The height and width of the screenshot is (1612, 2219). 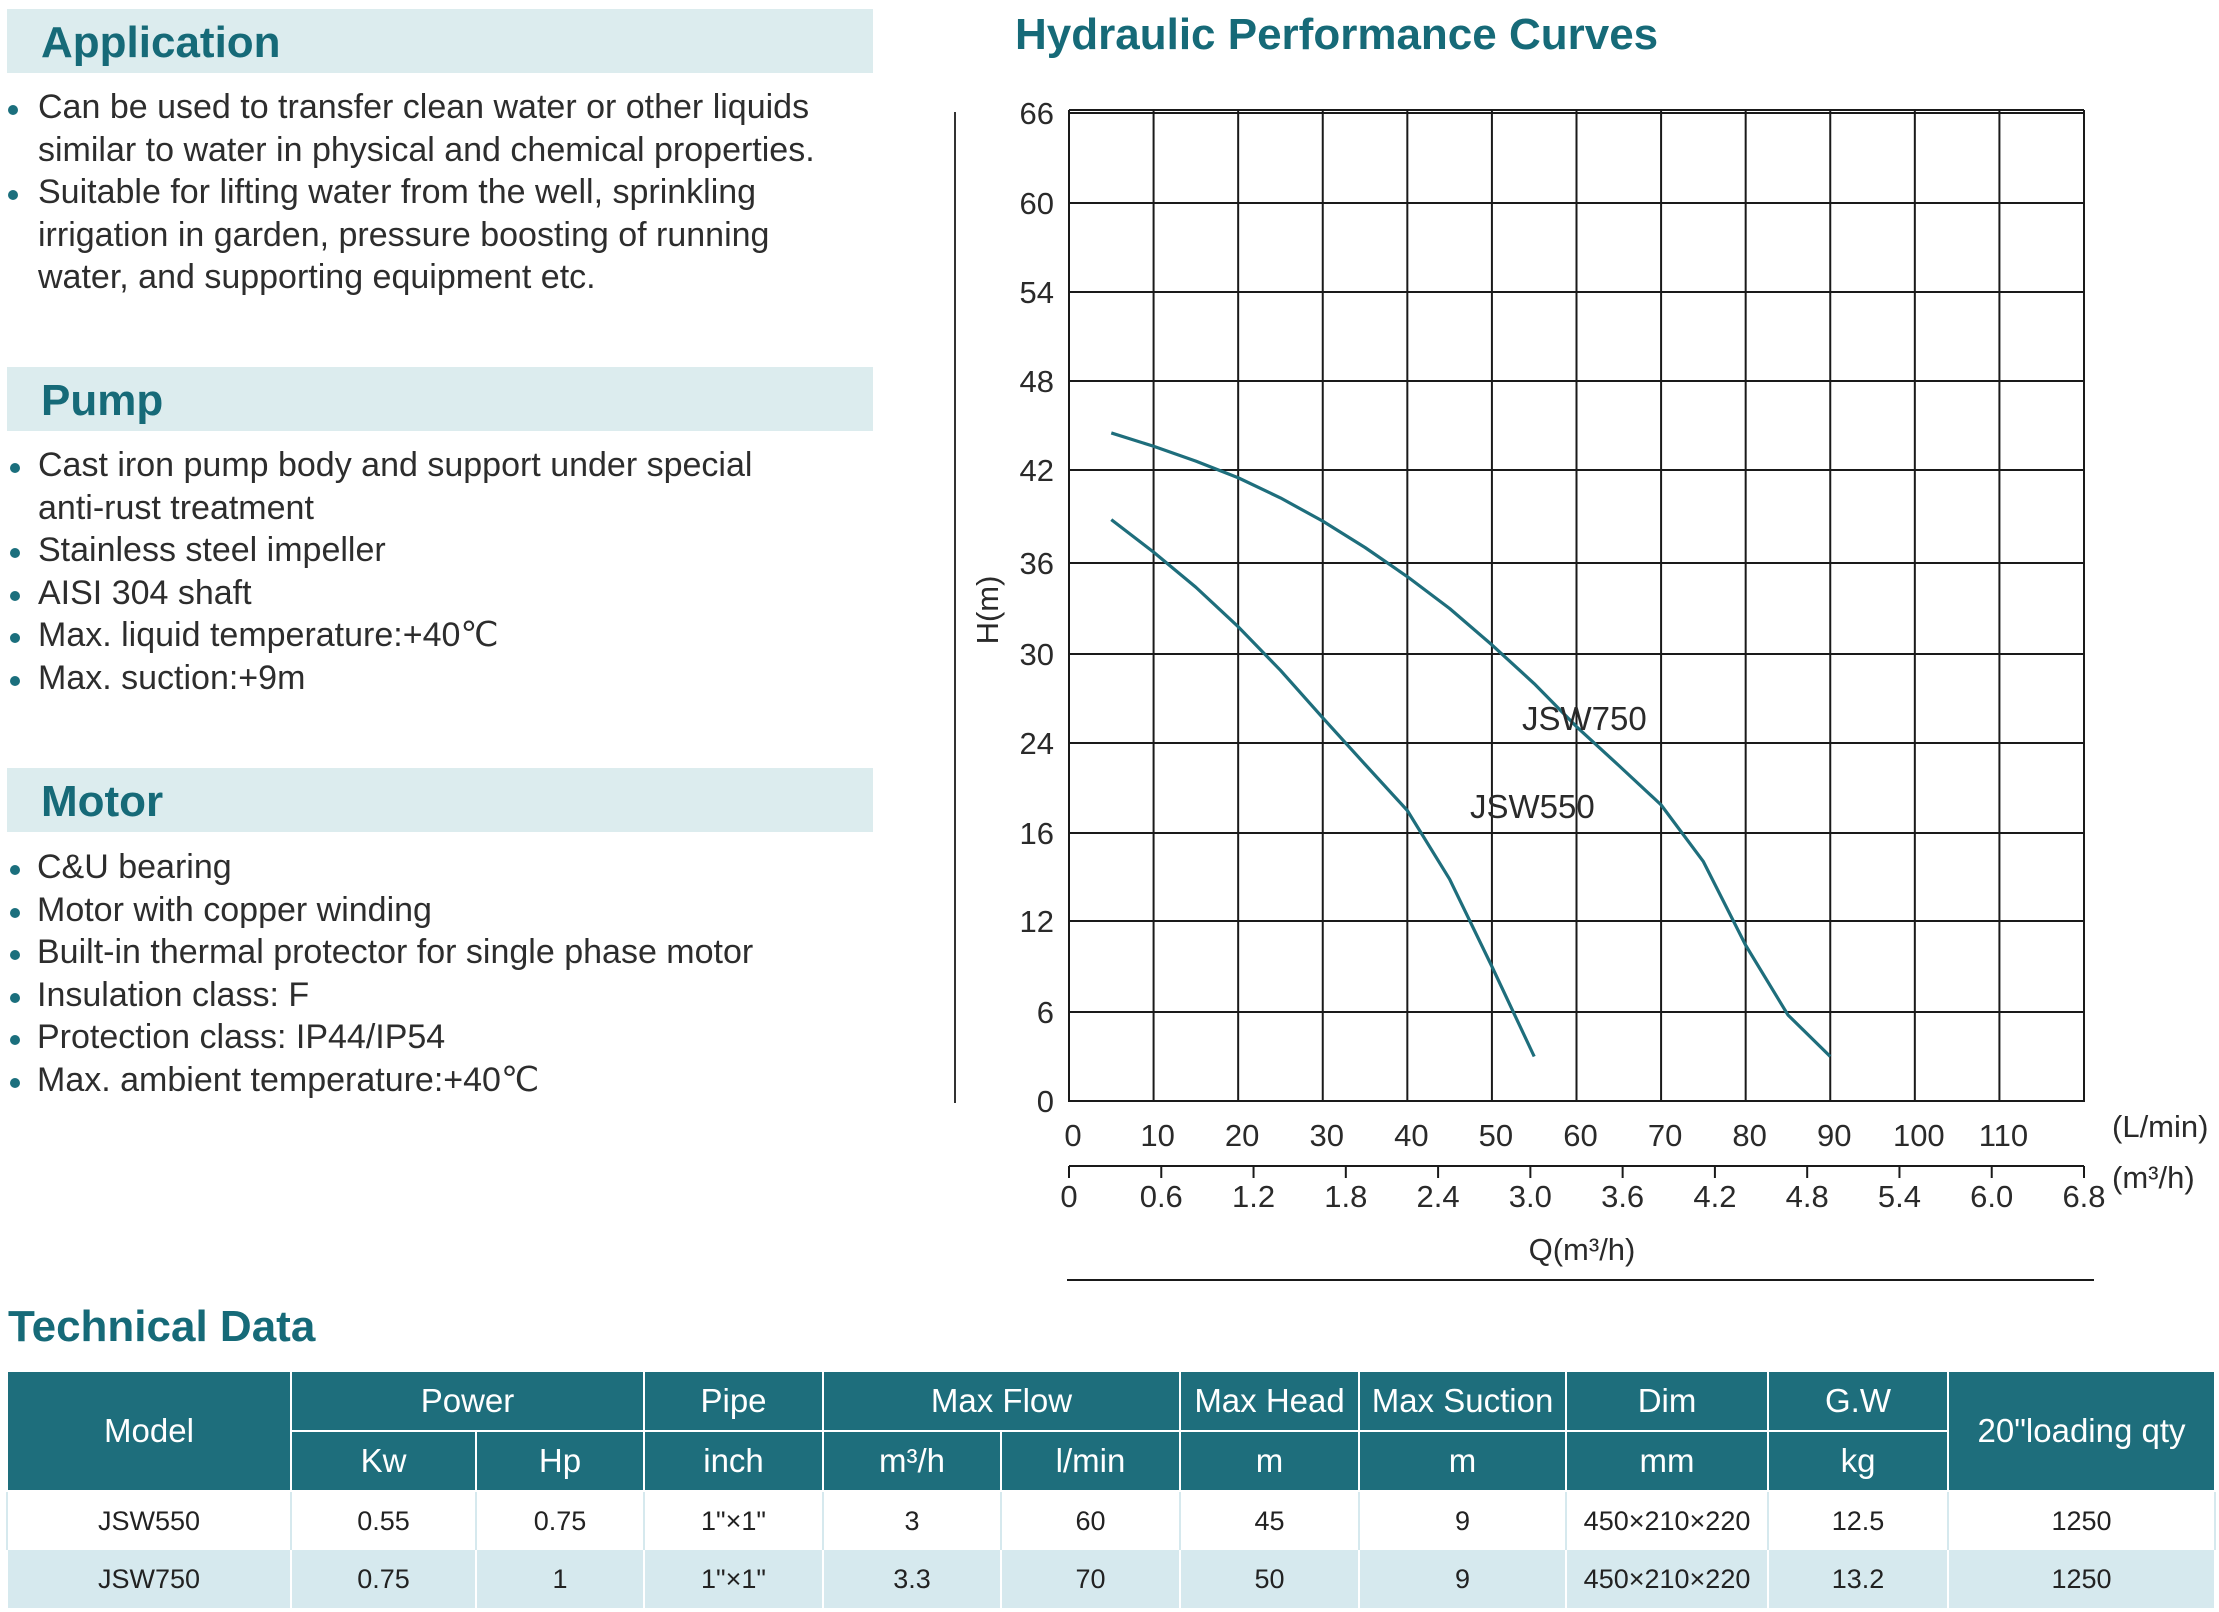 I want to click on pump-bullet-cont: anti-rust treatment, so click(x=381, y=508).